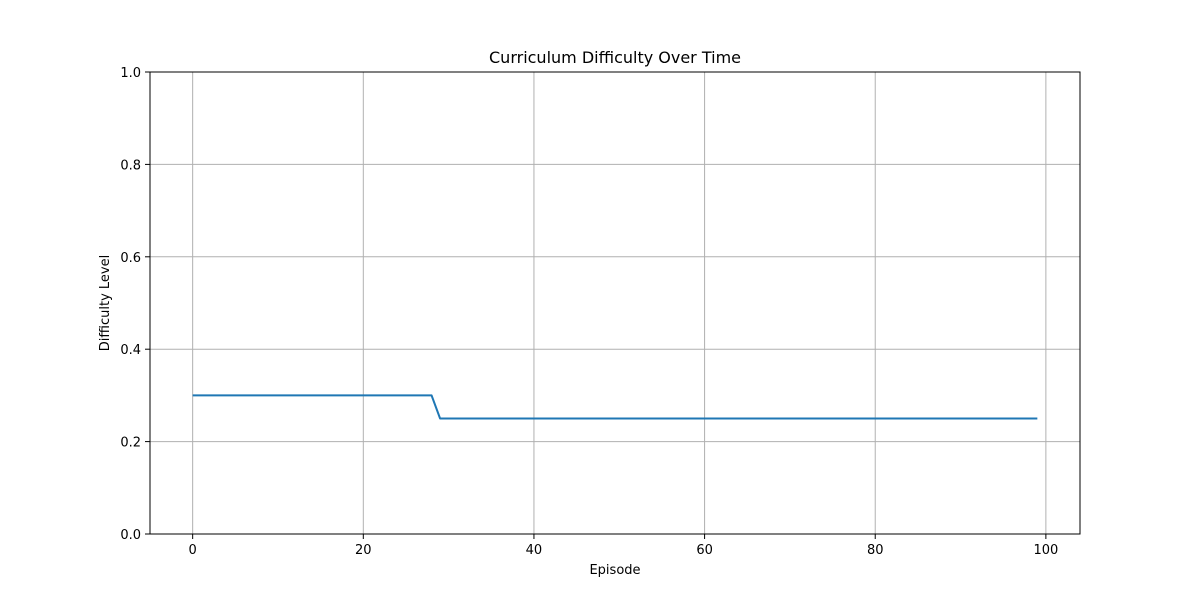 The image size is (1200, 600). Describe the element at coordinates (130, 350) in the screenshot. I see `y-tick-label: 0.4` at that location.